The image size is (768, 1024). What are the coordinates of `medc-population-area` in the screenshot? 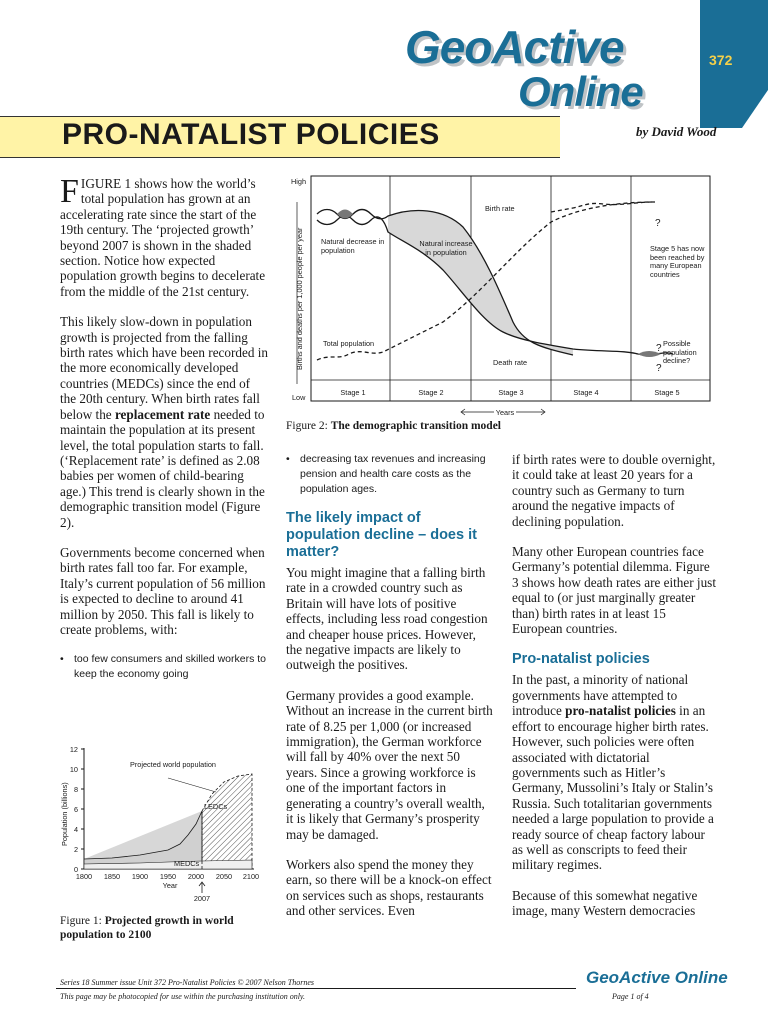 It's located at (168, 864).